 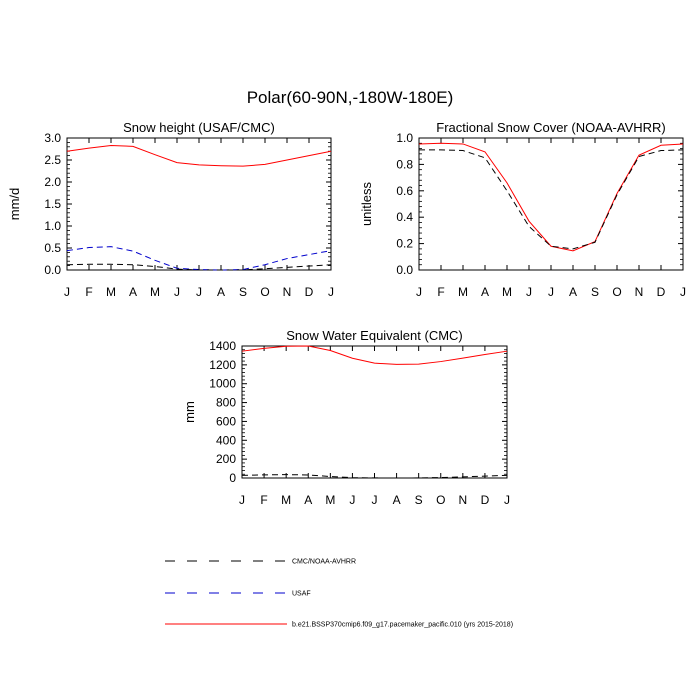 I want to click on chart-2-x-tick-label: O, so click(x=440, y=500).